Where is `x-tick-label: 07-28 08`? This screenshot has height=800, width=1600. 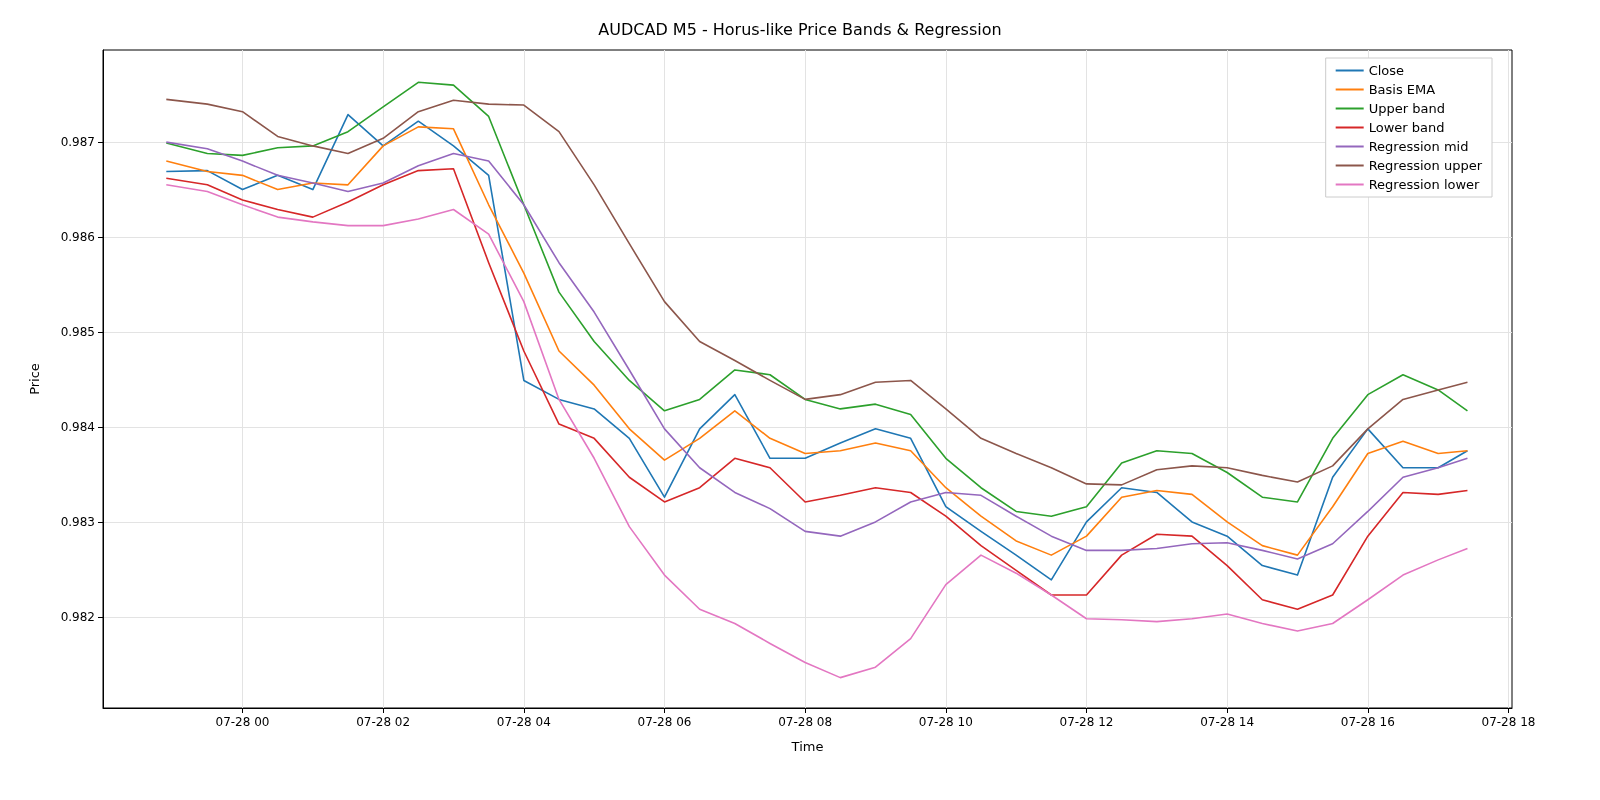 x-tick-label: 07-28 08 is located at coordinates (805, 722).